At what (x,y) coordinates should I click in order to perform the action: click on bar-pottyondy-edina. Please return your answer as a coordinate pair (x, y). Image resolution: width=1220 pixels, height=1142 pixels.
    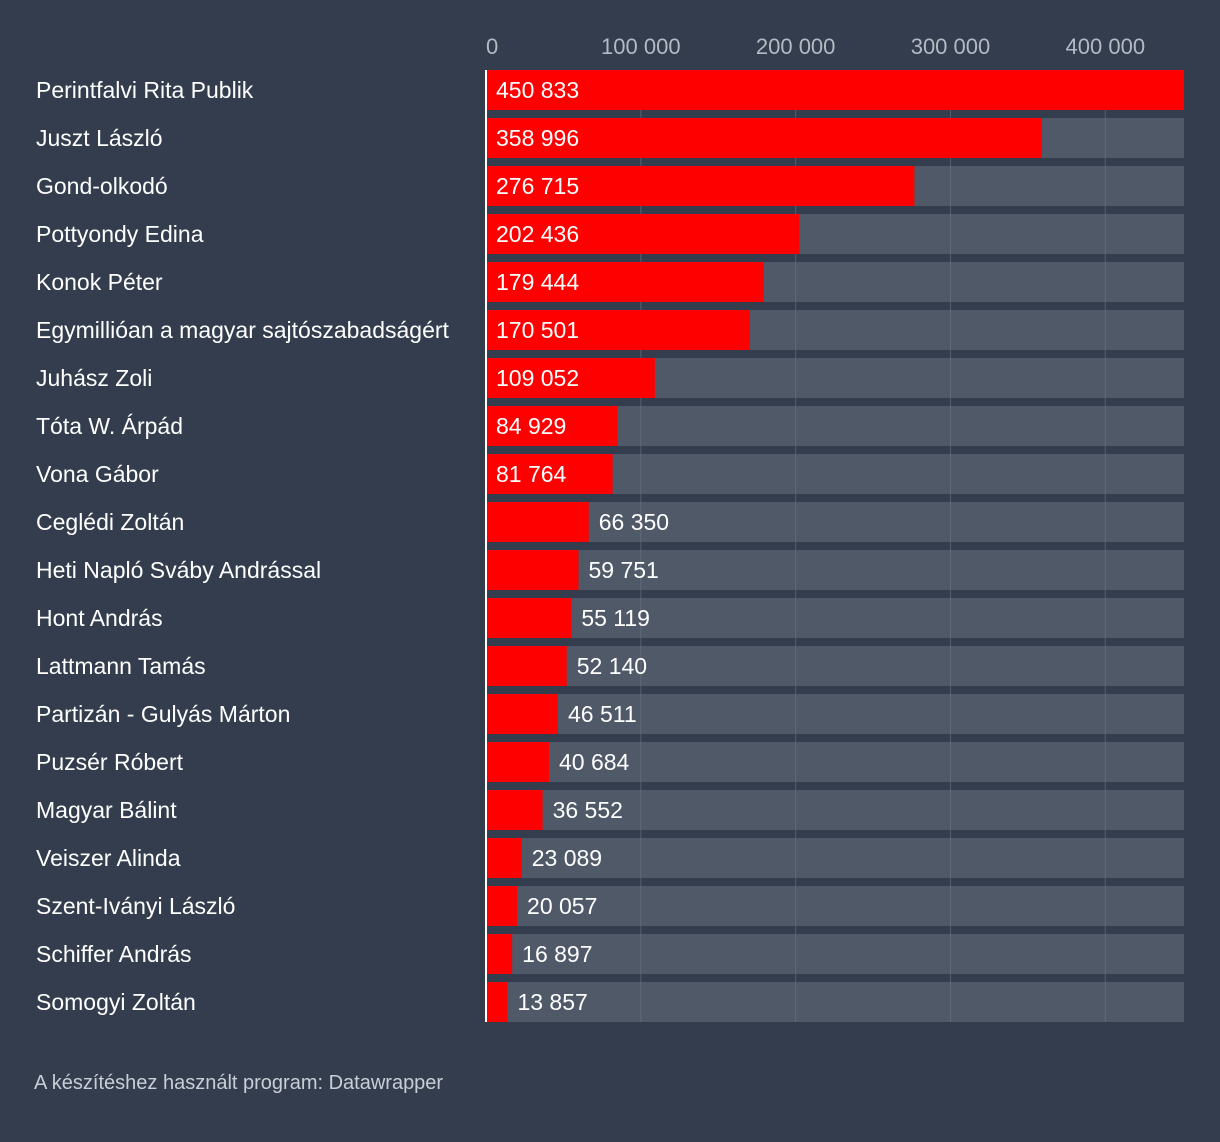
    Looking at the image, I should click on (643, 234).